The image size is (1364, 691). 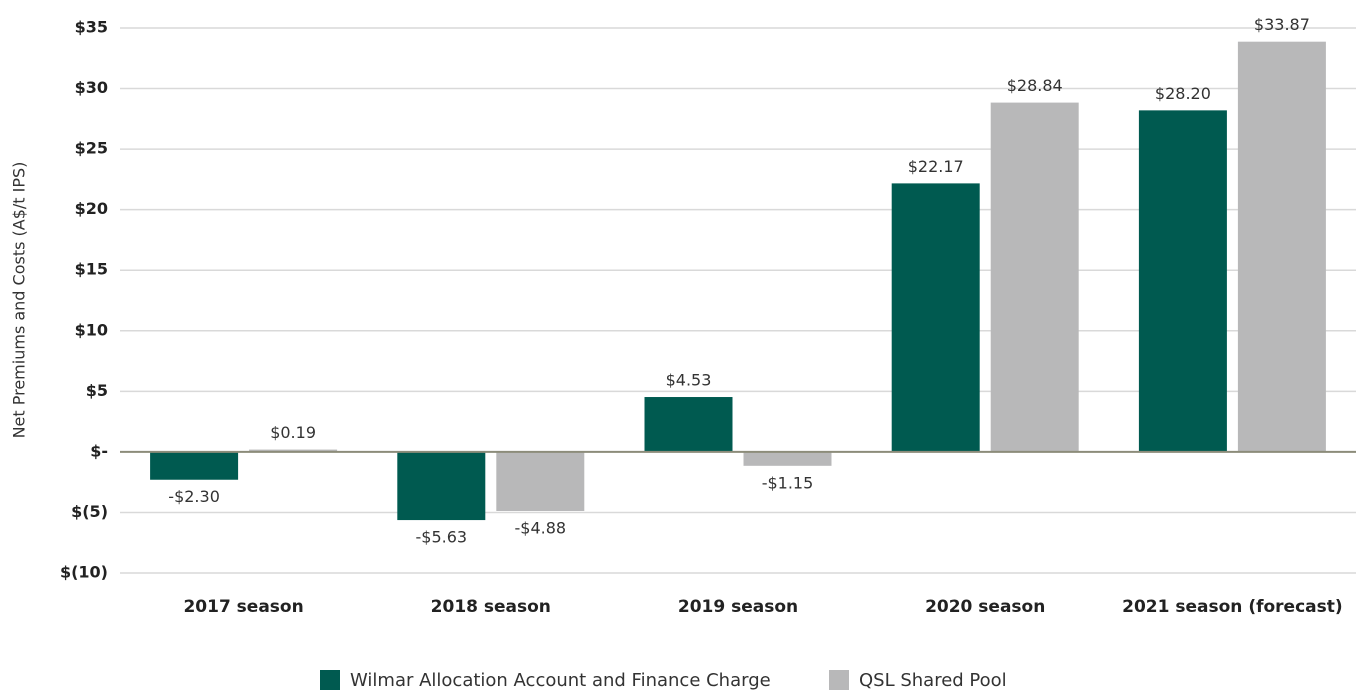 What do you see at coordinates (91, 148) in the screenshot?
I see `y-tick-label: $25` at bounding box center [91, 148].